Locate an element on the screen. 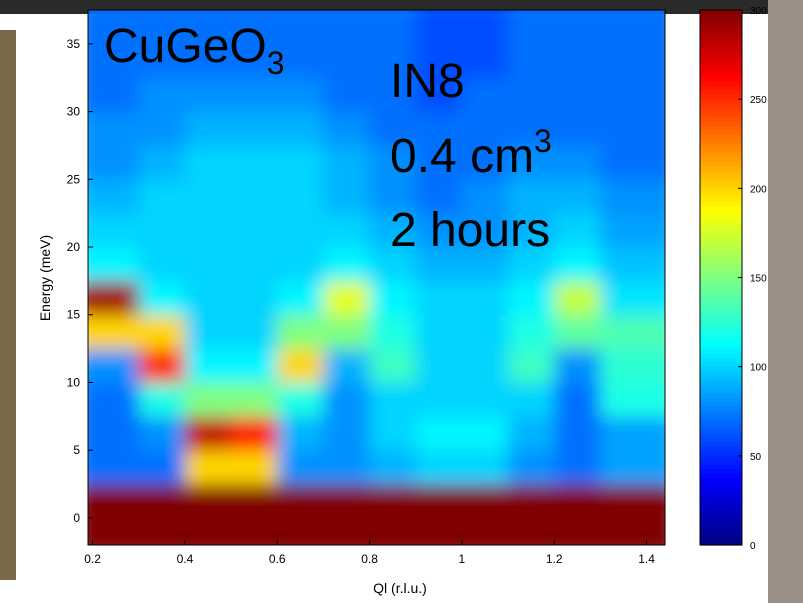 This screenshot has height=608, width=803. annotation: CuGeO3 is located at coordinates (194, 50).